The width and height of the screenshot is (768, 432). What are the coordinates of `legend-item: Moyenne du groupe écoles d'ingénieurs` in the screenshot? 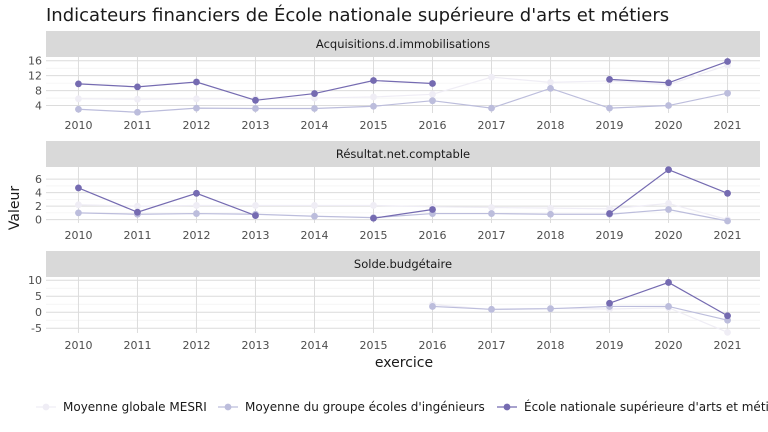 It's located at (351, 407).